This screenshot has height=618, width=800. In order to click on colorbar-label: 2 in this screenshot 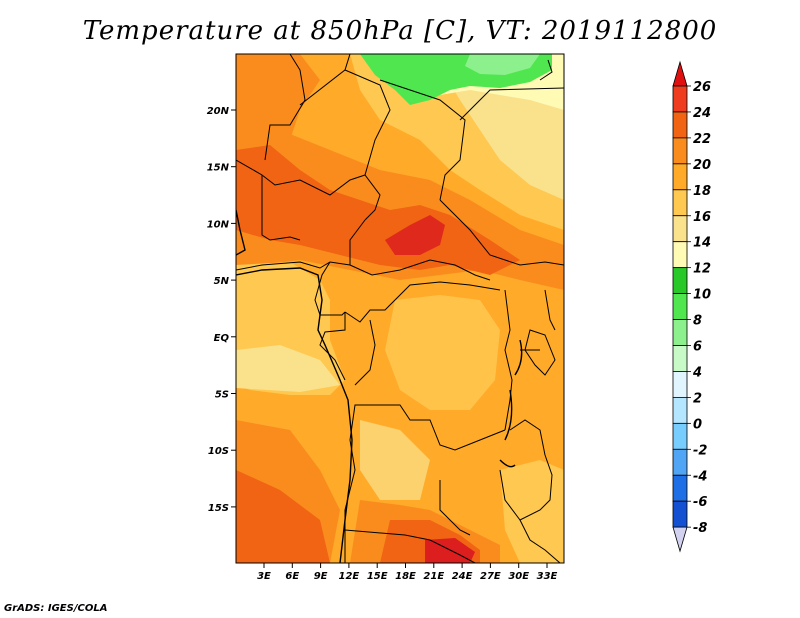, I will do `click(697, 398)`.